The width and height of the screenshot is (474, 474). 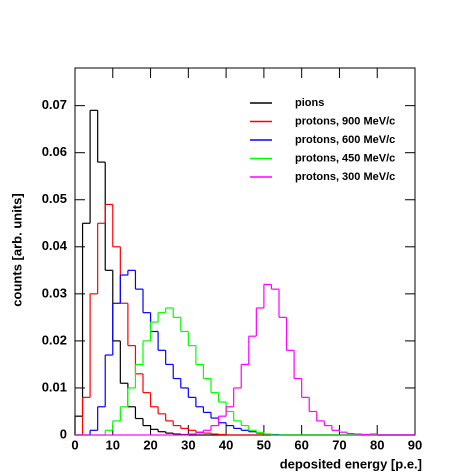 What do you see at coordinates (54, 151) in the screenshot?
I see `y-tick-label: 0.06` at bounding box center [54, 151].